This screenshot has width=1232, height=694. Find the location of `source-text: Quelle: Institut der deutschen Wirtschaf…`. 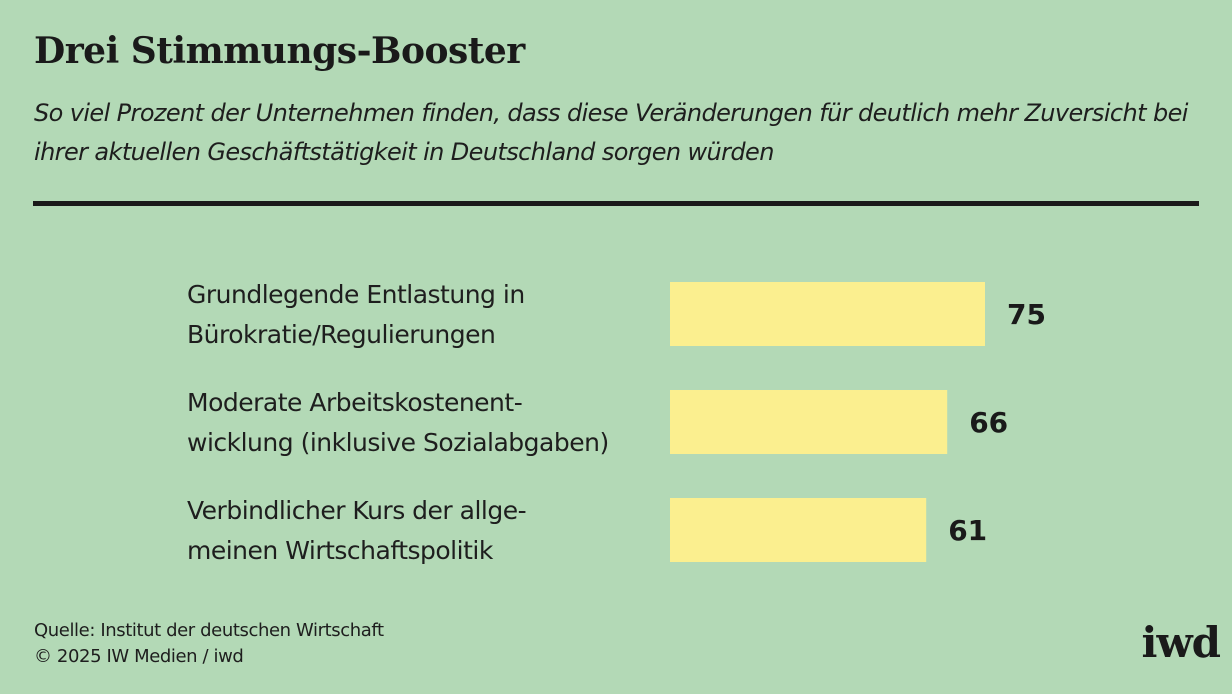

source-text: Quelle: Institut der deutschen Wirtschaf… is located at coordinates (209, 630).